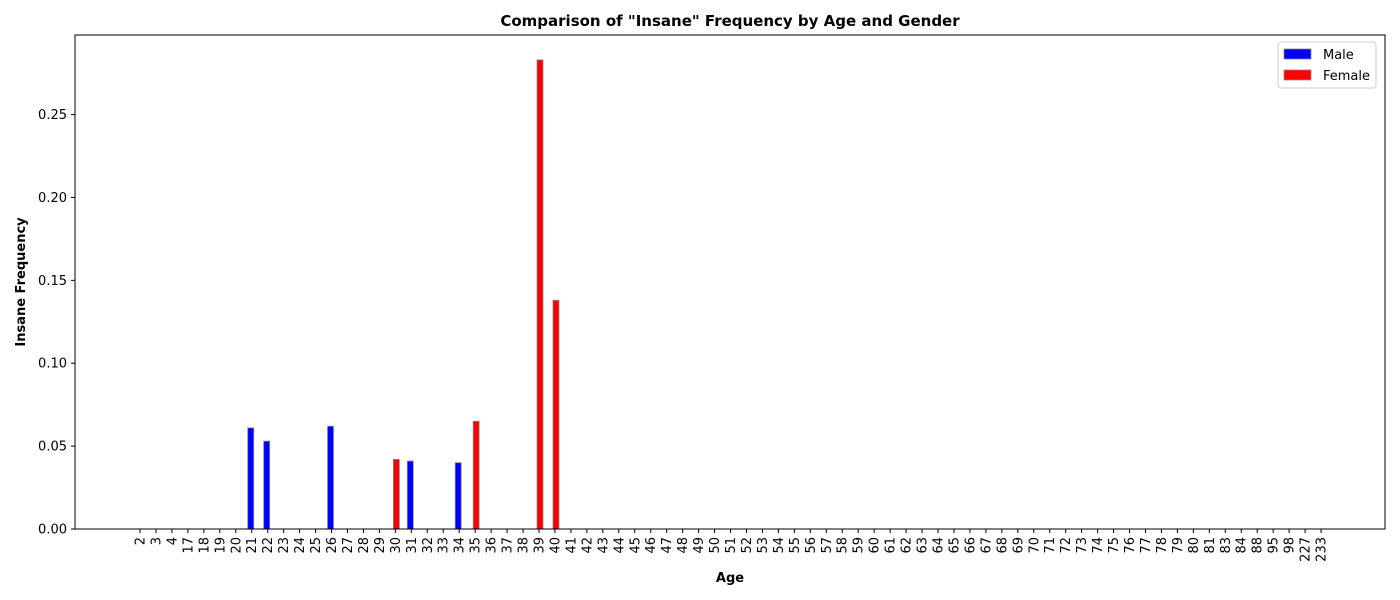 This screenshot has width=1400, height=600. I want to click on x-tick-label: 51, so click(731, 545).